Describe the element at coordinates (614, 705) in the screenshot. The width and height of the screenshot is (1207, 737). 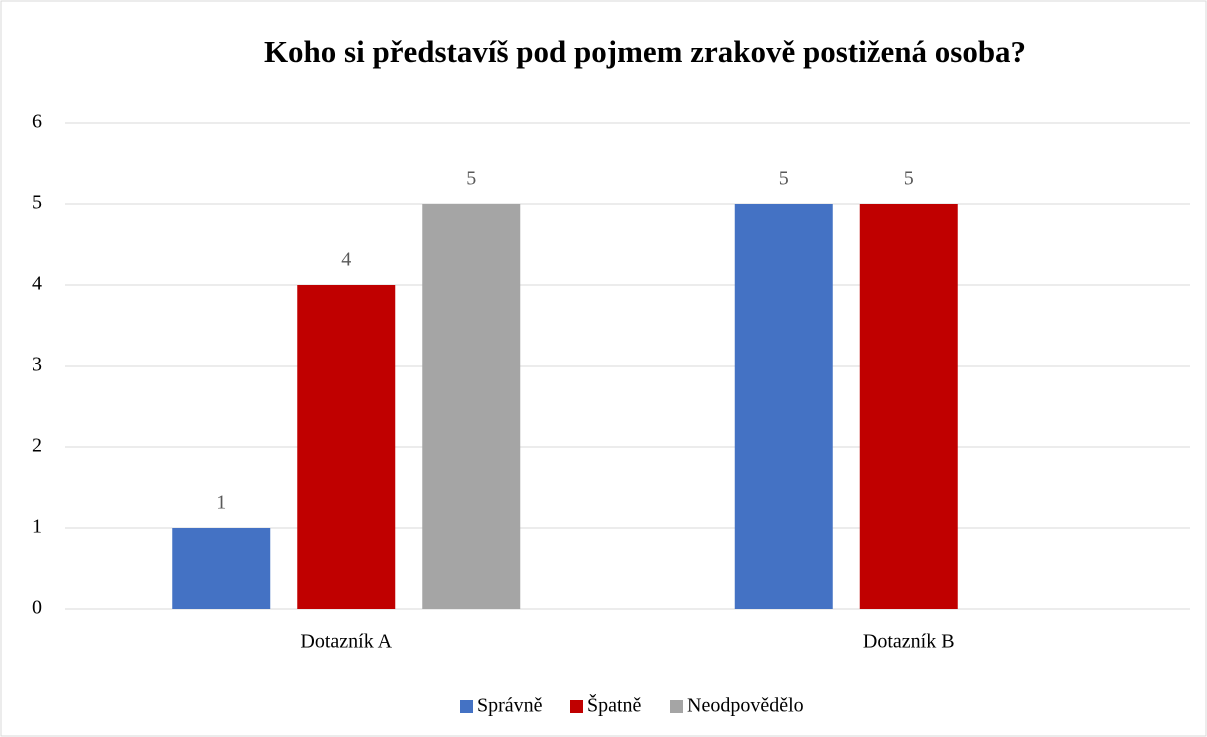
I see `legend-label: Špatně` at that location.